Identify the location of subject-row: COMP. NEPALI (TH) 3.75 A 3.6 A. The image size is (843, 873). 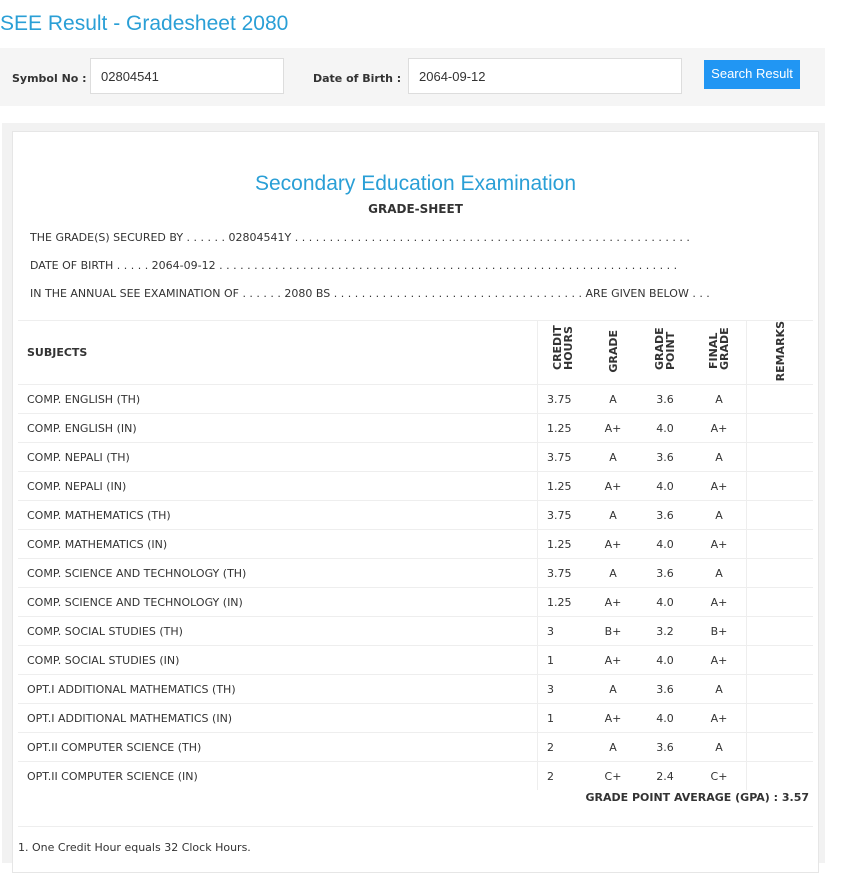
(415, 457).